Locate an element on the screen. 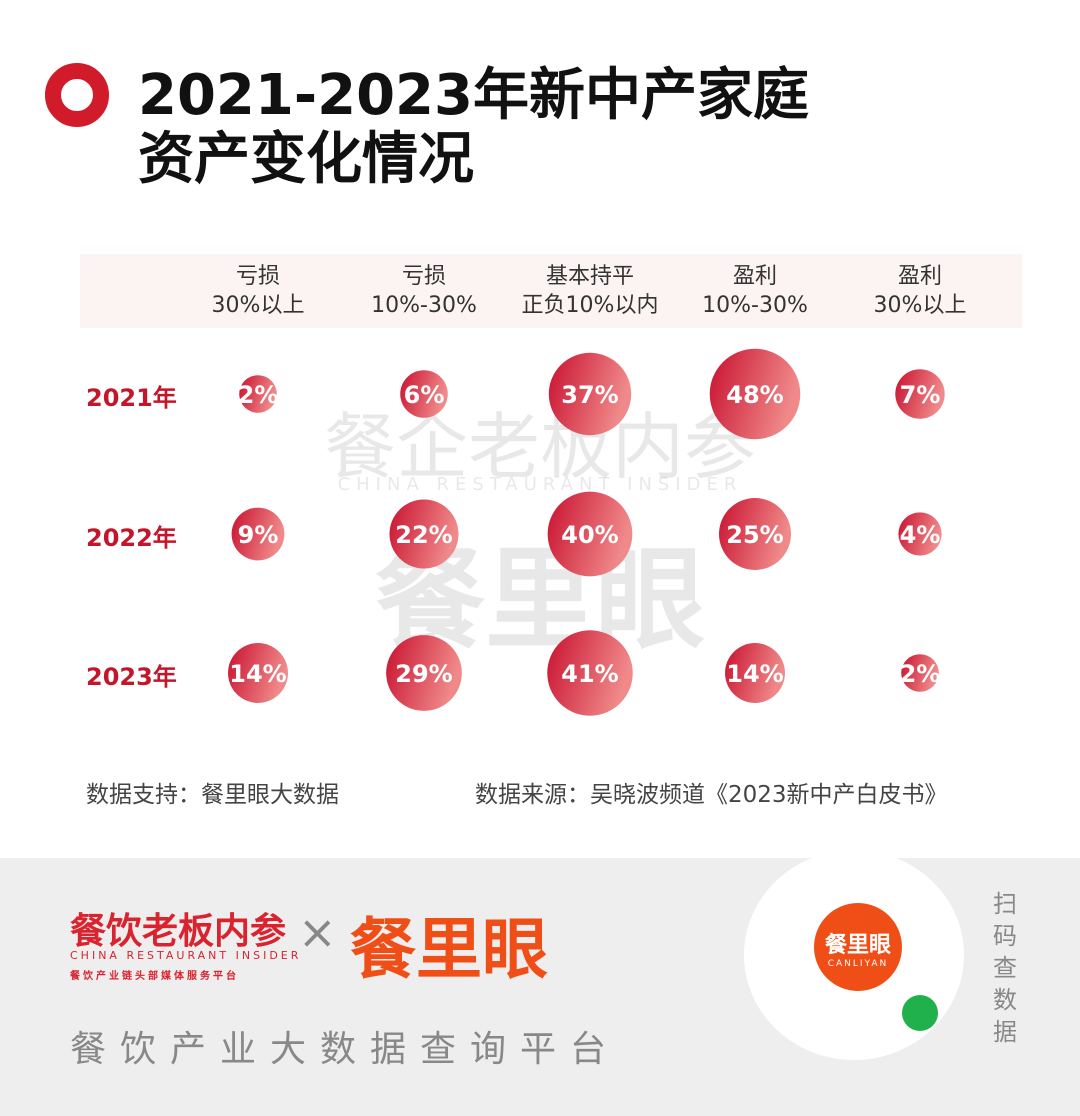  bubble-label: 22% is located at coordinates (423, 535).